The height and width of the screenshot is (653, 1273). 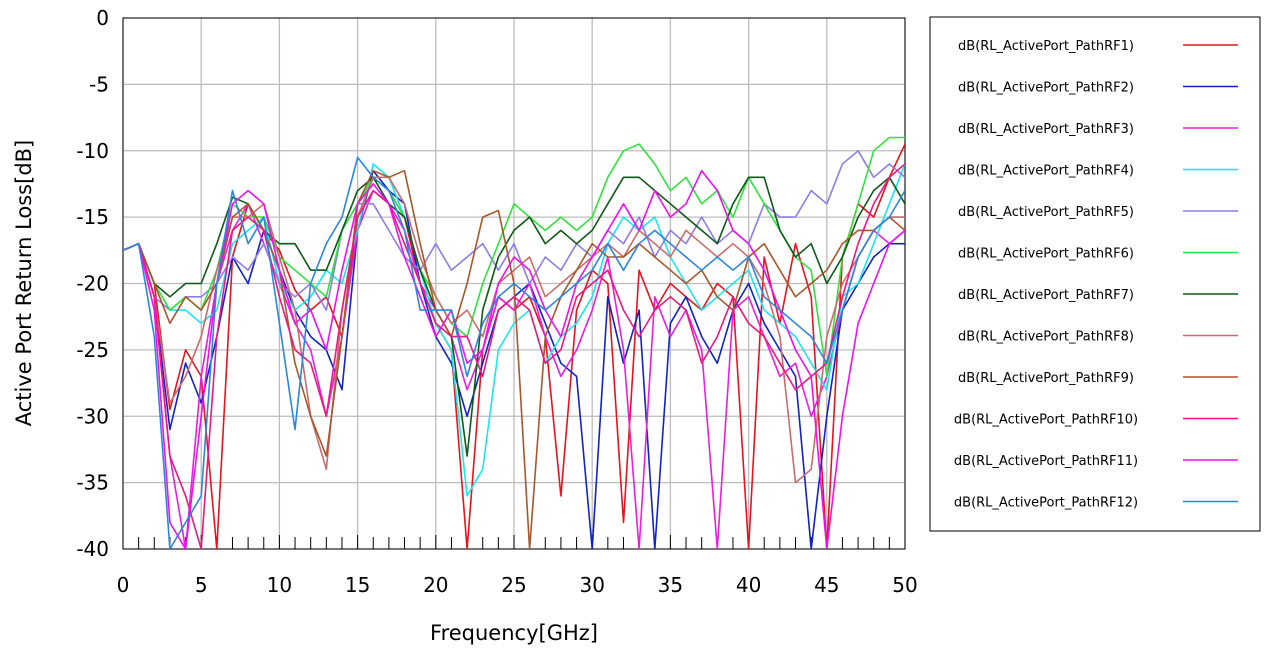 What do you see at coordinates (1046, 212) in the screenshot?
I see `legend-label: dB(RL_ActivePort_PathRF5)` at bounding box center [1046, 212].